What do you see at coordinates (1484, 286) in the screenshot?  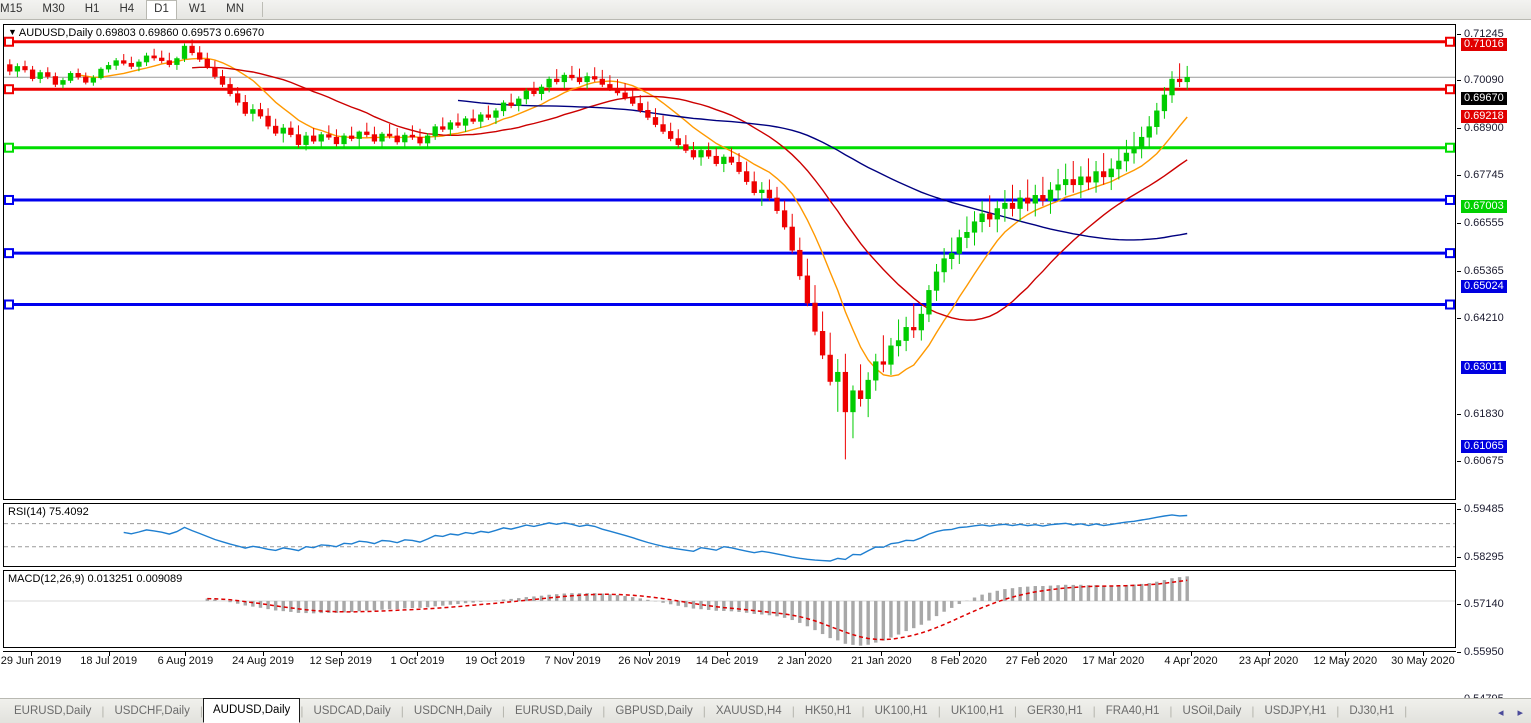 I see `price-level-label: 0.65024` at bounding box center [1484, 286].